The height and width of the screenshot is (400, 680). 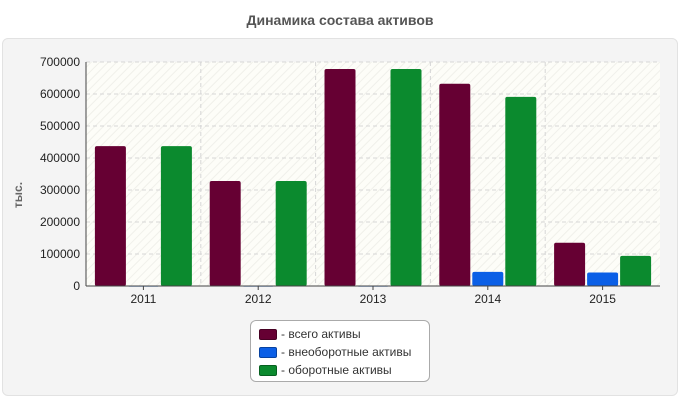 I want to click on x-tick-label: 2013, so click(x=373, y=299).